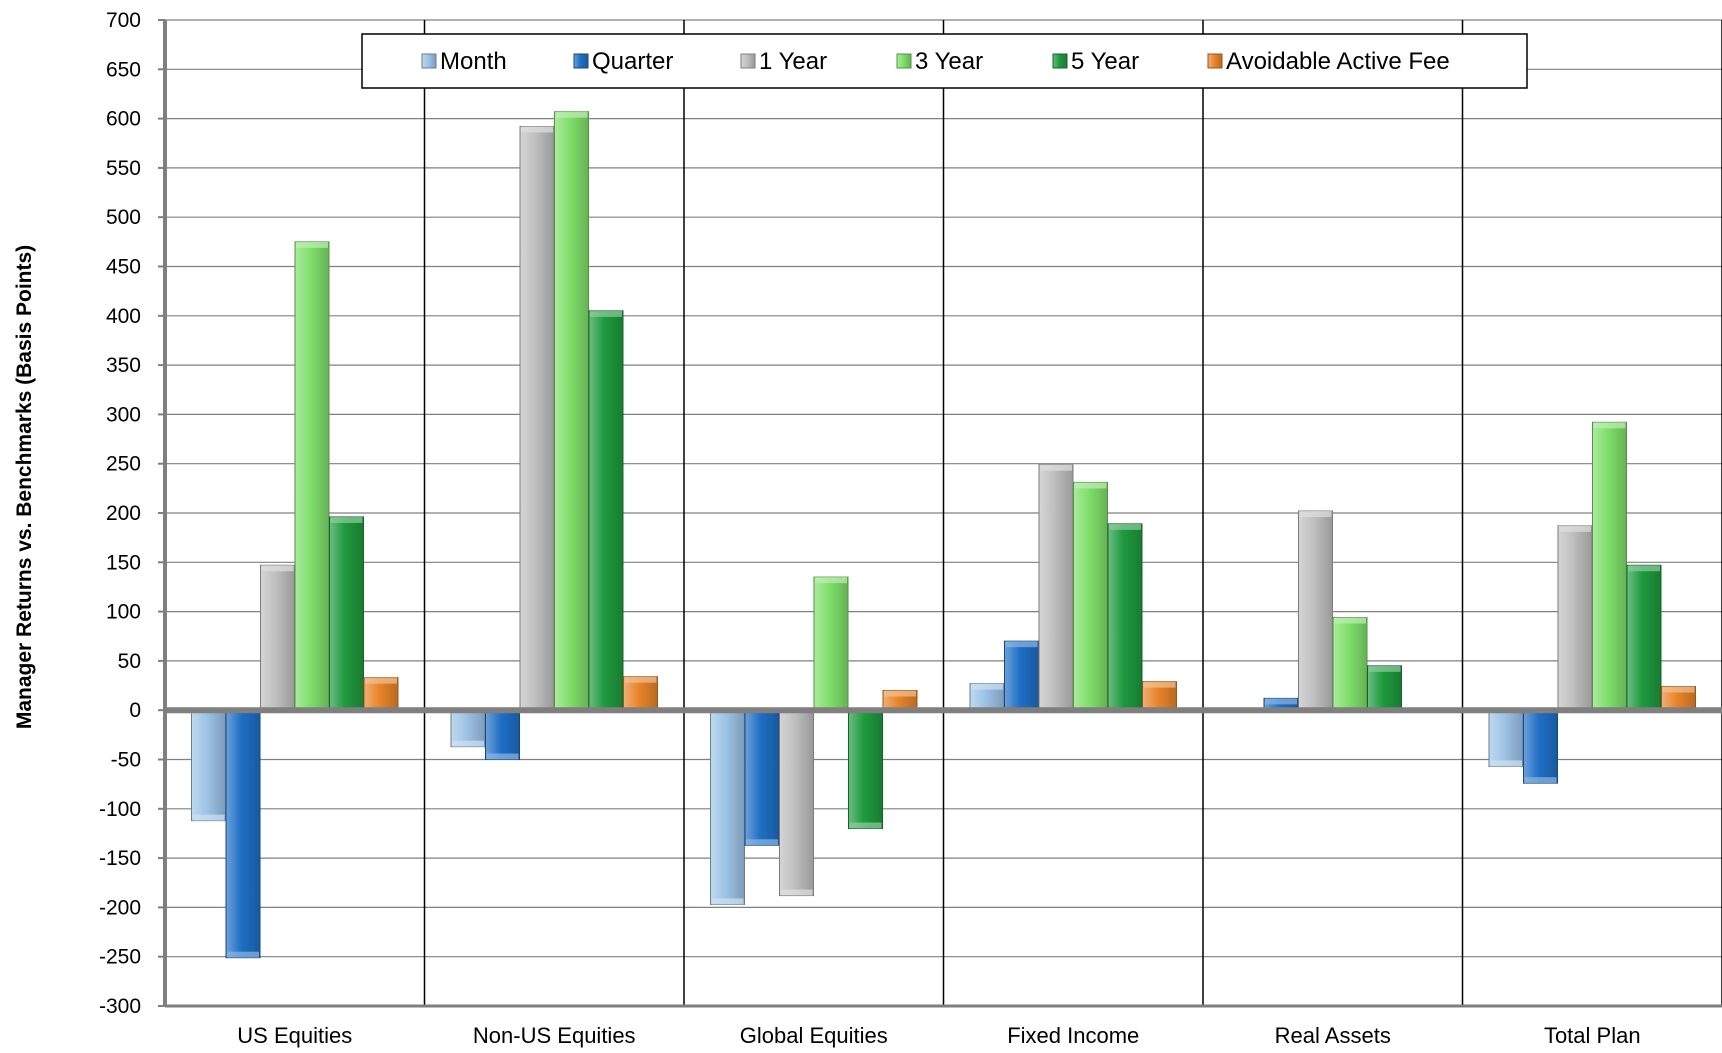 The height and width of the screenshot is (1053, 1722). What do you see at coordinates (123, 69) in the screenshot?
I see `y-tick-label: 650` at bounding box center [123, 69].